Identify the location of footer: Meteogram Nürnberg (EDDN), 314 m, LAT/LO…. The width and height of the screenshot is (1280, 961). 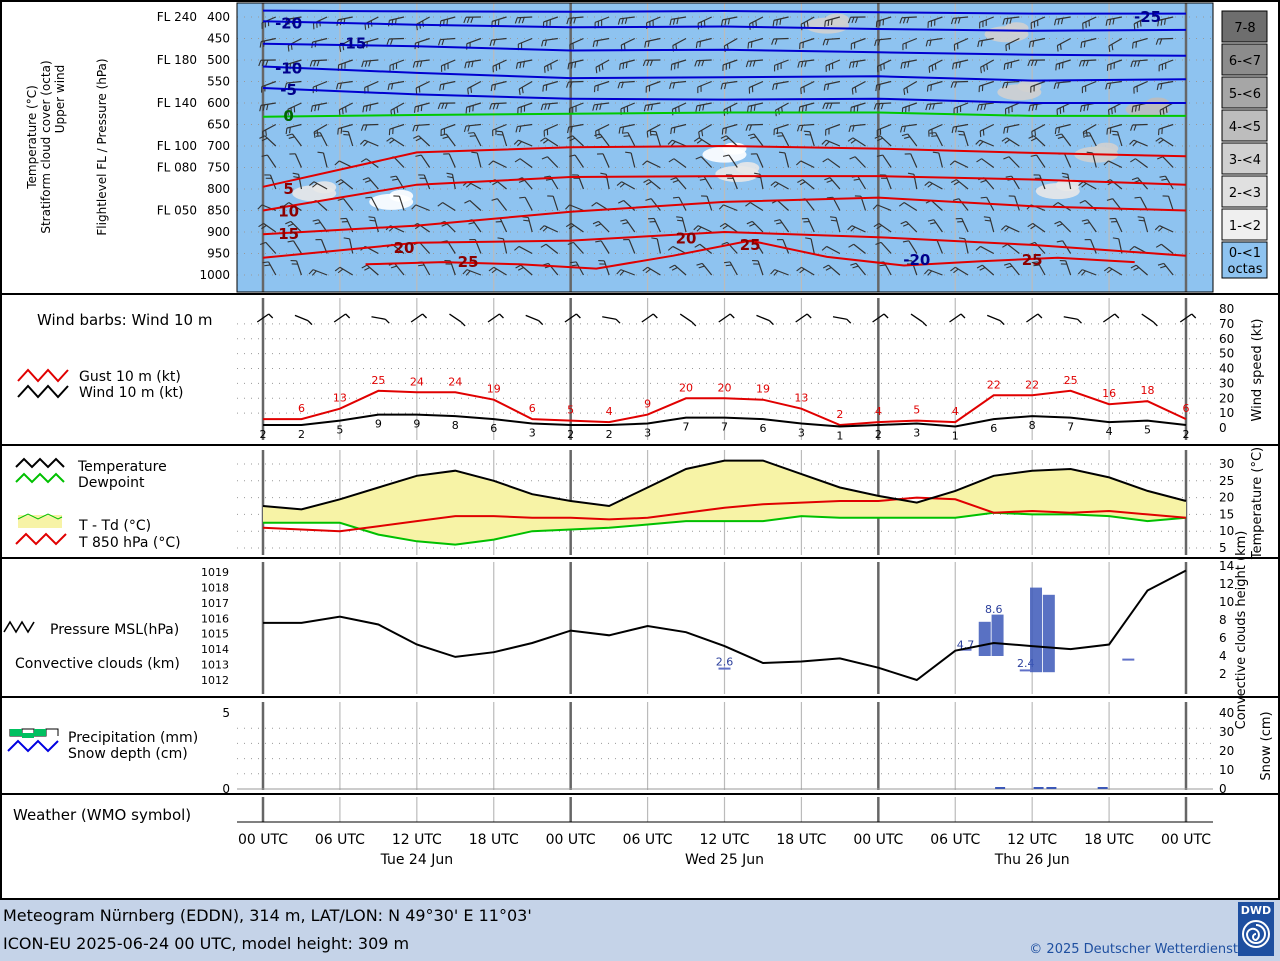
(640, 930).